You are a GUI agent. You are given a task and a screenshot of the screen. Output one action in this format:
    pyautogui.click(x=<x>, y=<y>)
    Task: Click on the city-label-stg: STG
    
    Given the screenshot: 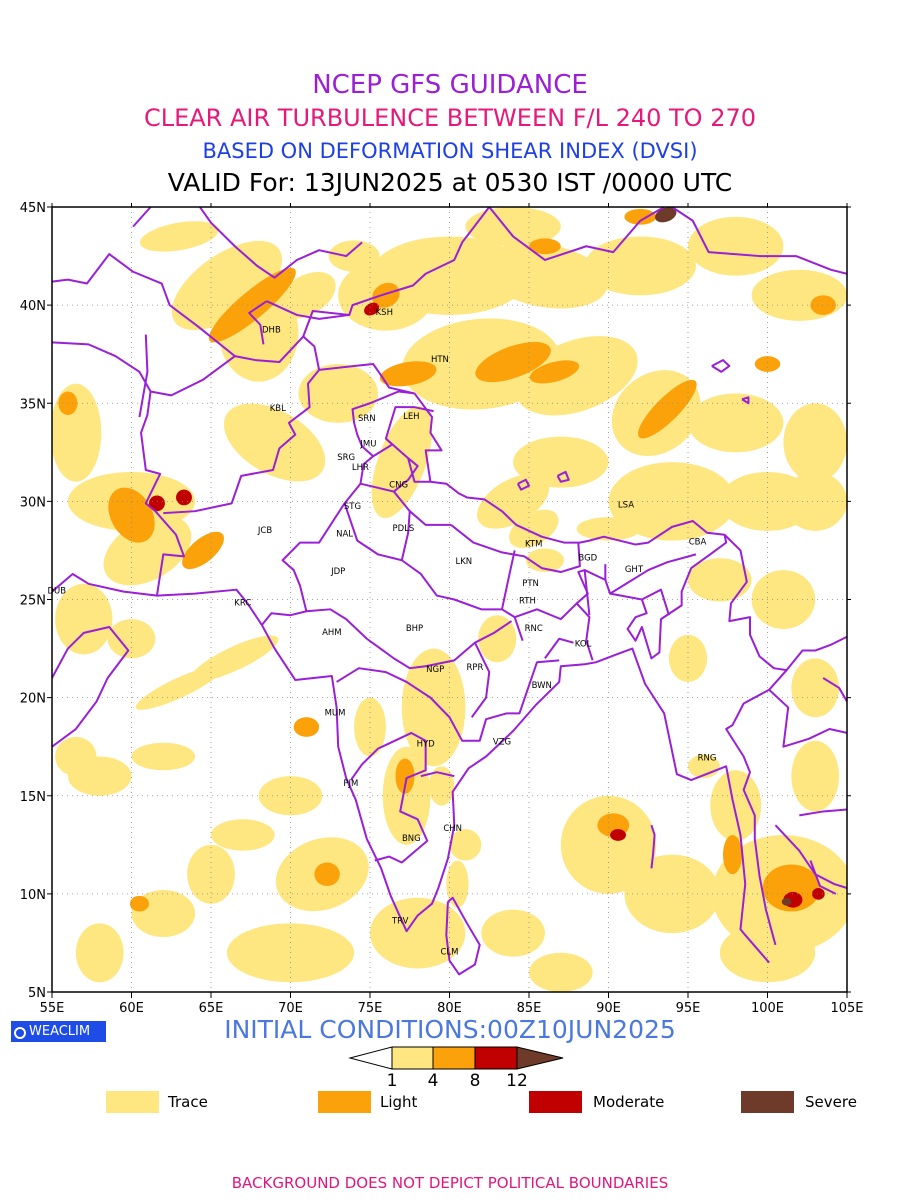 What is the action you would take?
    pyautogui.click(x=352, y=507)
    